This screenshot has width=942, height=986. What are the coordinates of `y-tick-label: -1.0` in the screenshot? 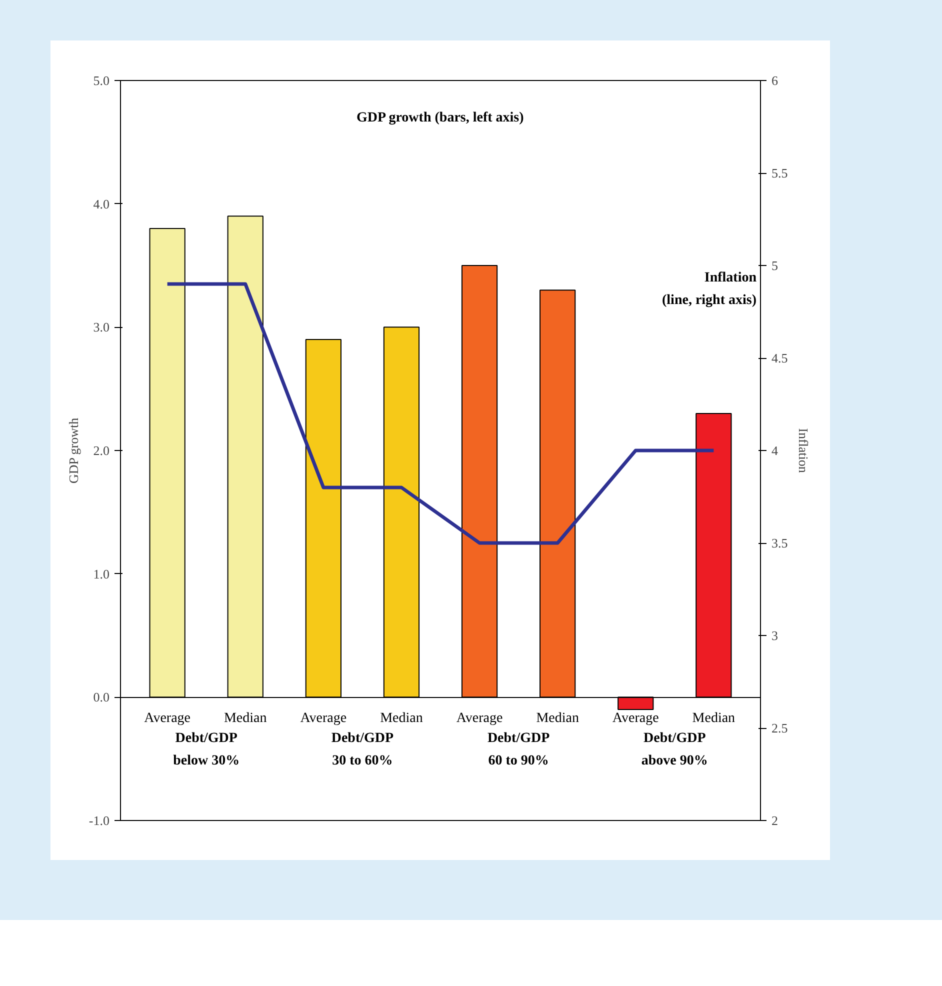 It's located at (99, 820).